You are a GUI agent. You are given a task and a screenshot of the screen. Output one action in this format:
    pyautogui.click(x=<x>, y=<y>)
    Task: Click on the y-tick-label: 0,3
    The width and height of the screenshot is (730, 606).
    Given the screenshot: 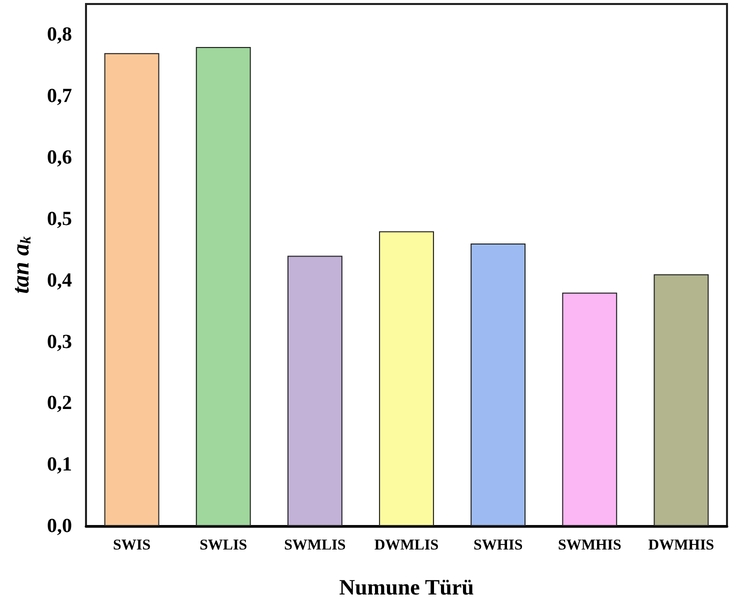 What is the action you would take?
    pyautogui.click(x=59, y=341)
    